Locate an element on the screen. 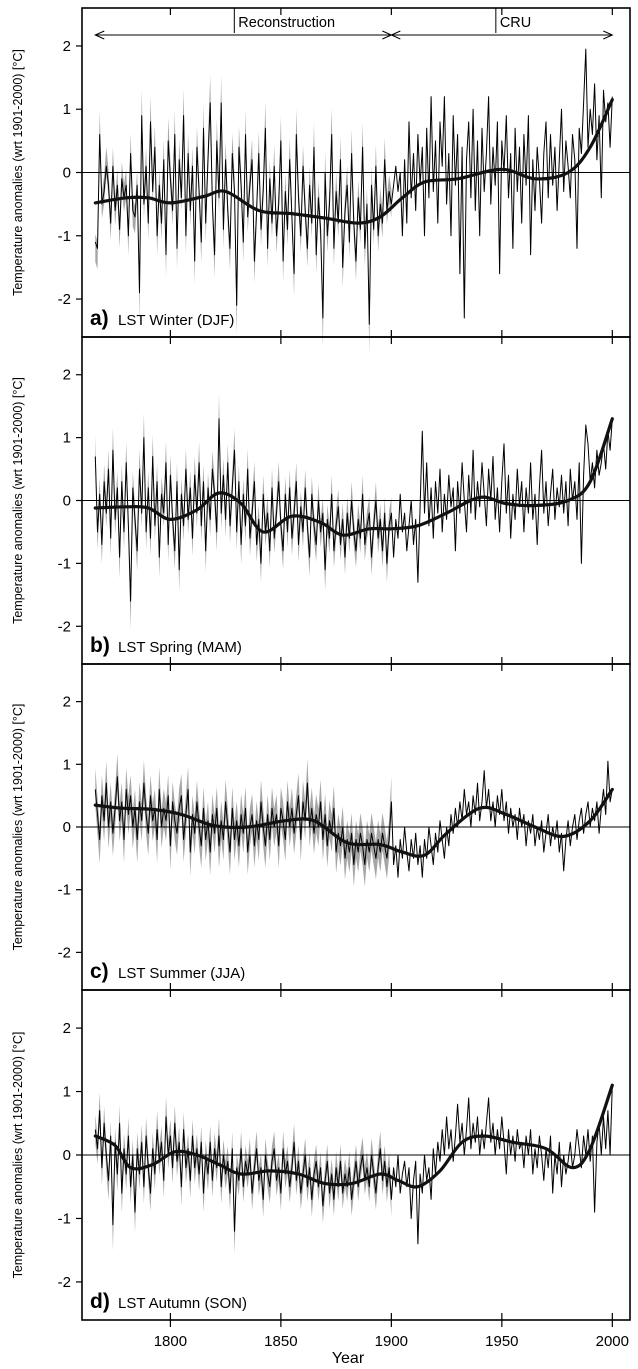 This screenshot has height=1369, width=638. panel-title: LST Summer (JJA) is located at coordinates (181, 973).